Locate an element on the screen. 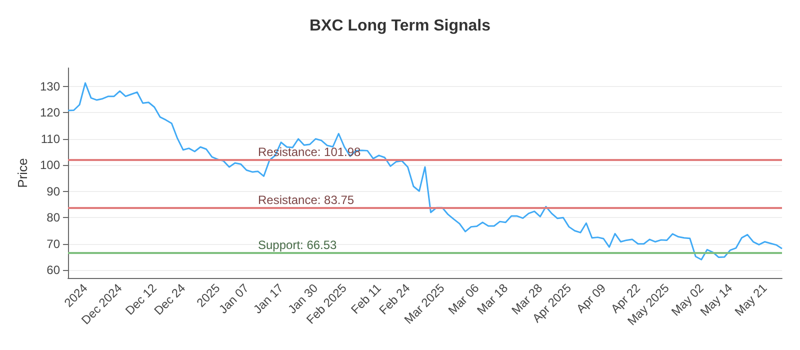 The image size is (800, 350). y-tick-label: 80 is located at coordinates (53, 217).